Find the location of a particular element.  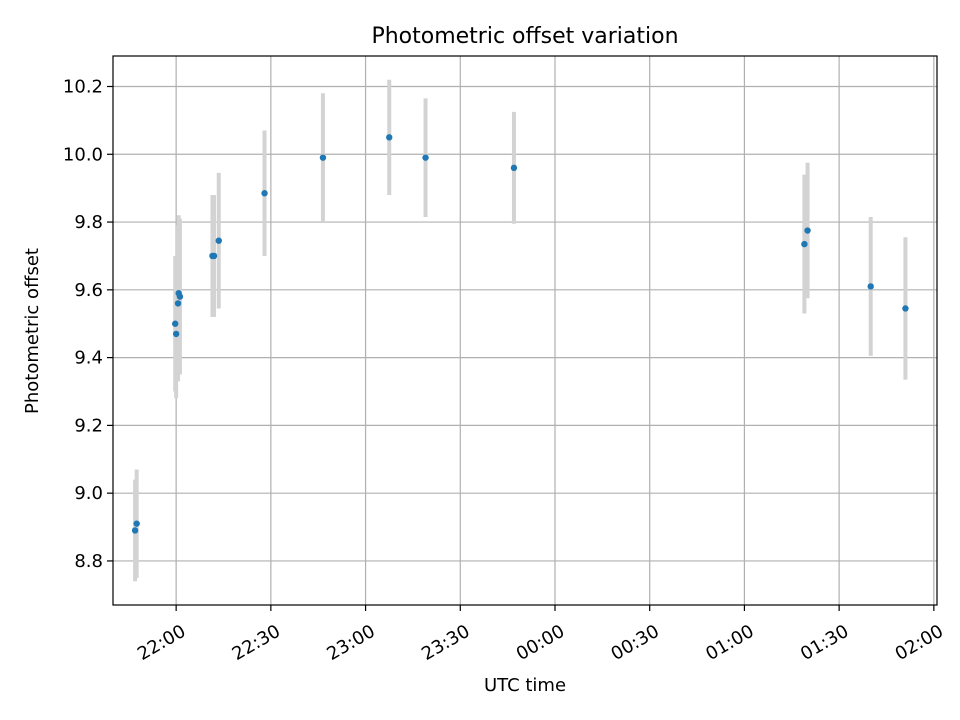

x-tick-label: 01:00 is located at coordinates (729, 643).